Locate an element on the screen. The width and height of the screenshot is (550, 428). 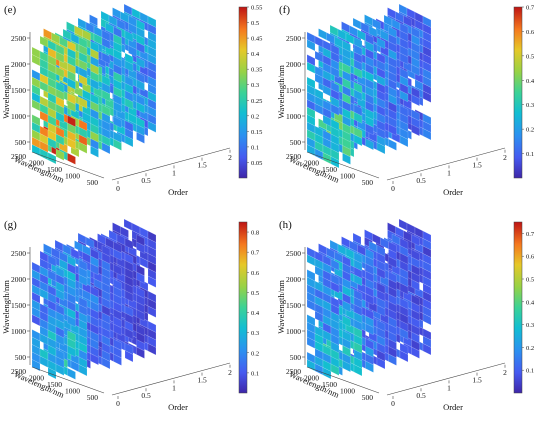
colorbar: 0.1 0.2 0.3 0.4 0.5 0.6 0.7 is located at coordinates (524, 92).